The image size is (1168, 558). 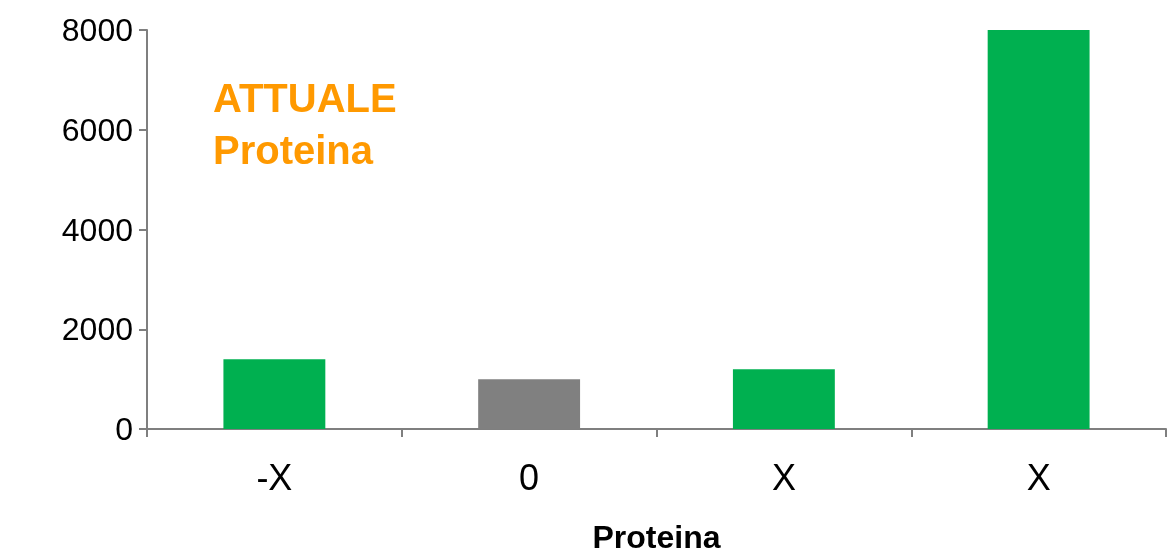 What do you see at coordinates (274, 477) in the screenshot?
I see `x-tick-label: -X` at bounding box center [274, 477].